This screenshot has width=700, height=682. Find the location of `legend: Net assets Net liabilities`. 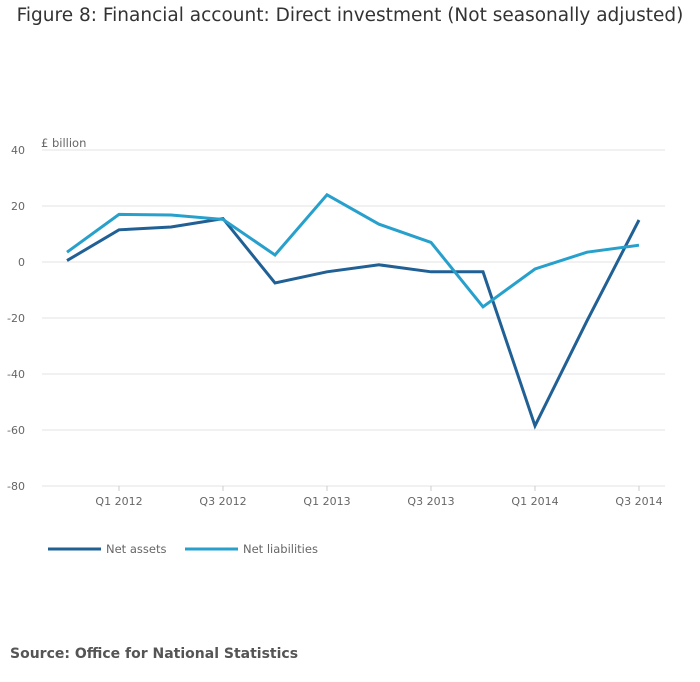

legend: Net assets Net liabilities is located at coordinates (183, 549).